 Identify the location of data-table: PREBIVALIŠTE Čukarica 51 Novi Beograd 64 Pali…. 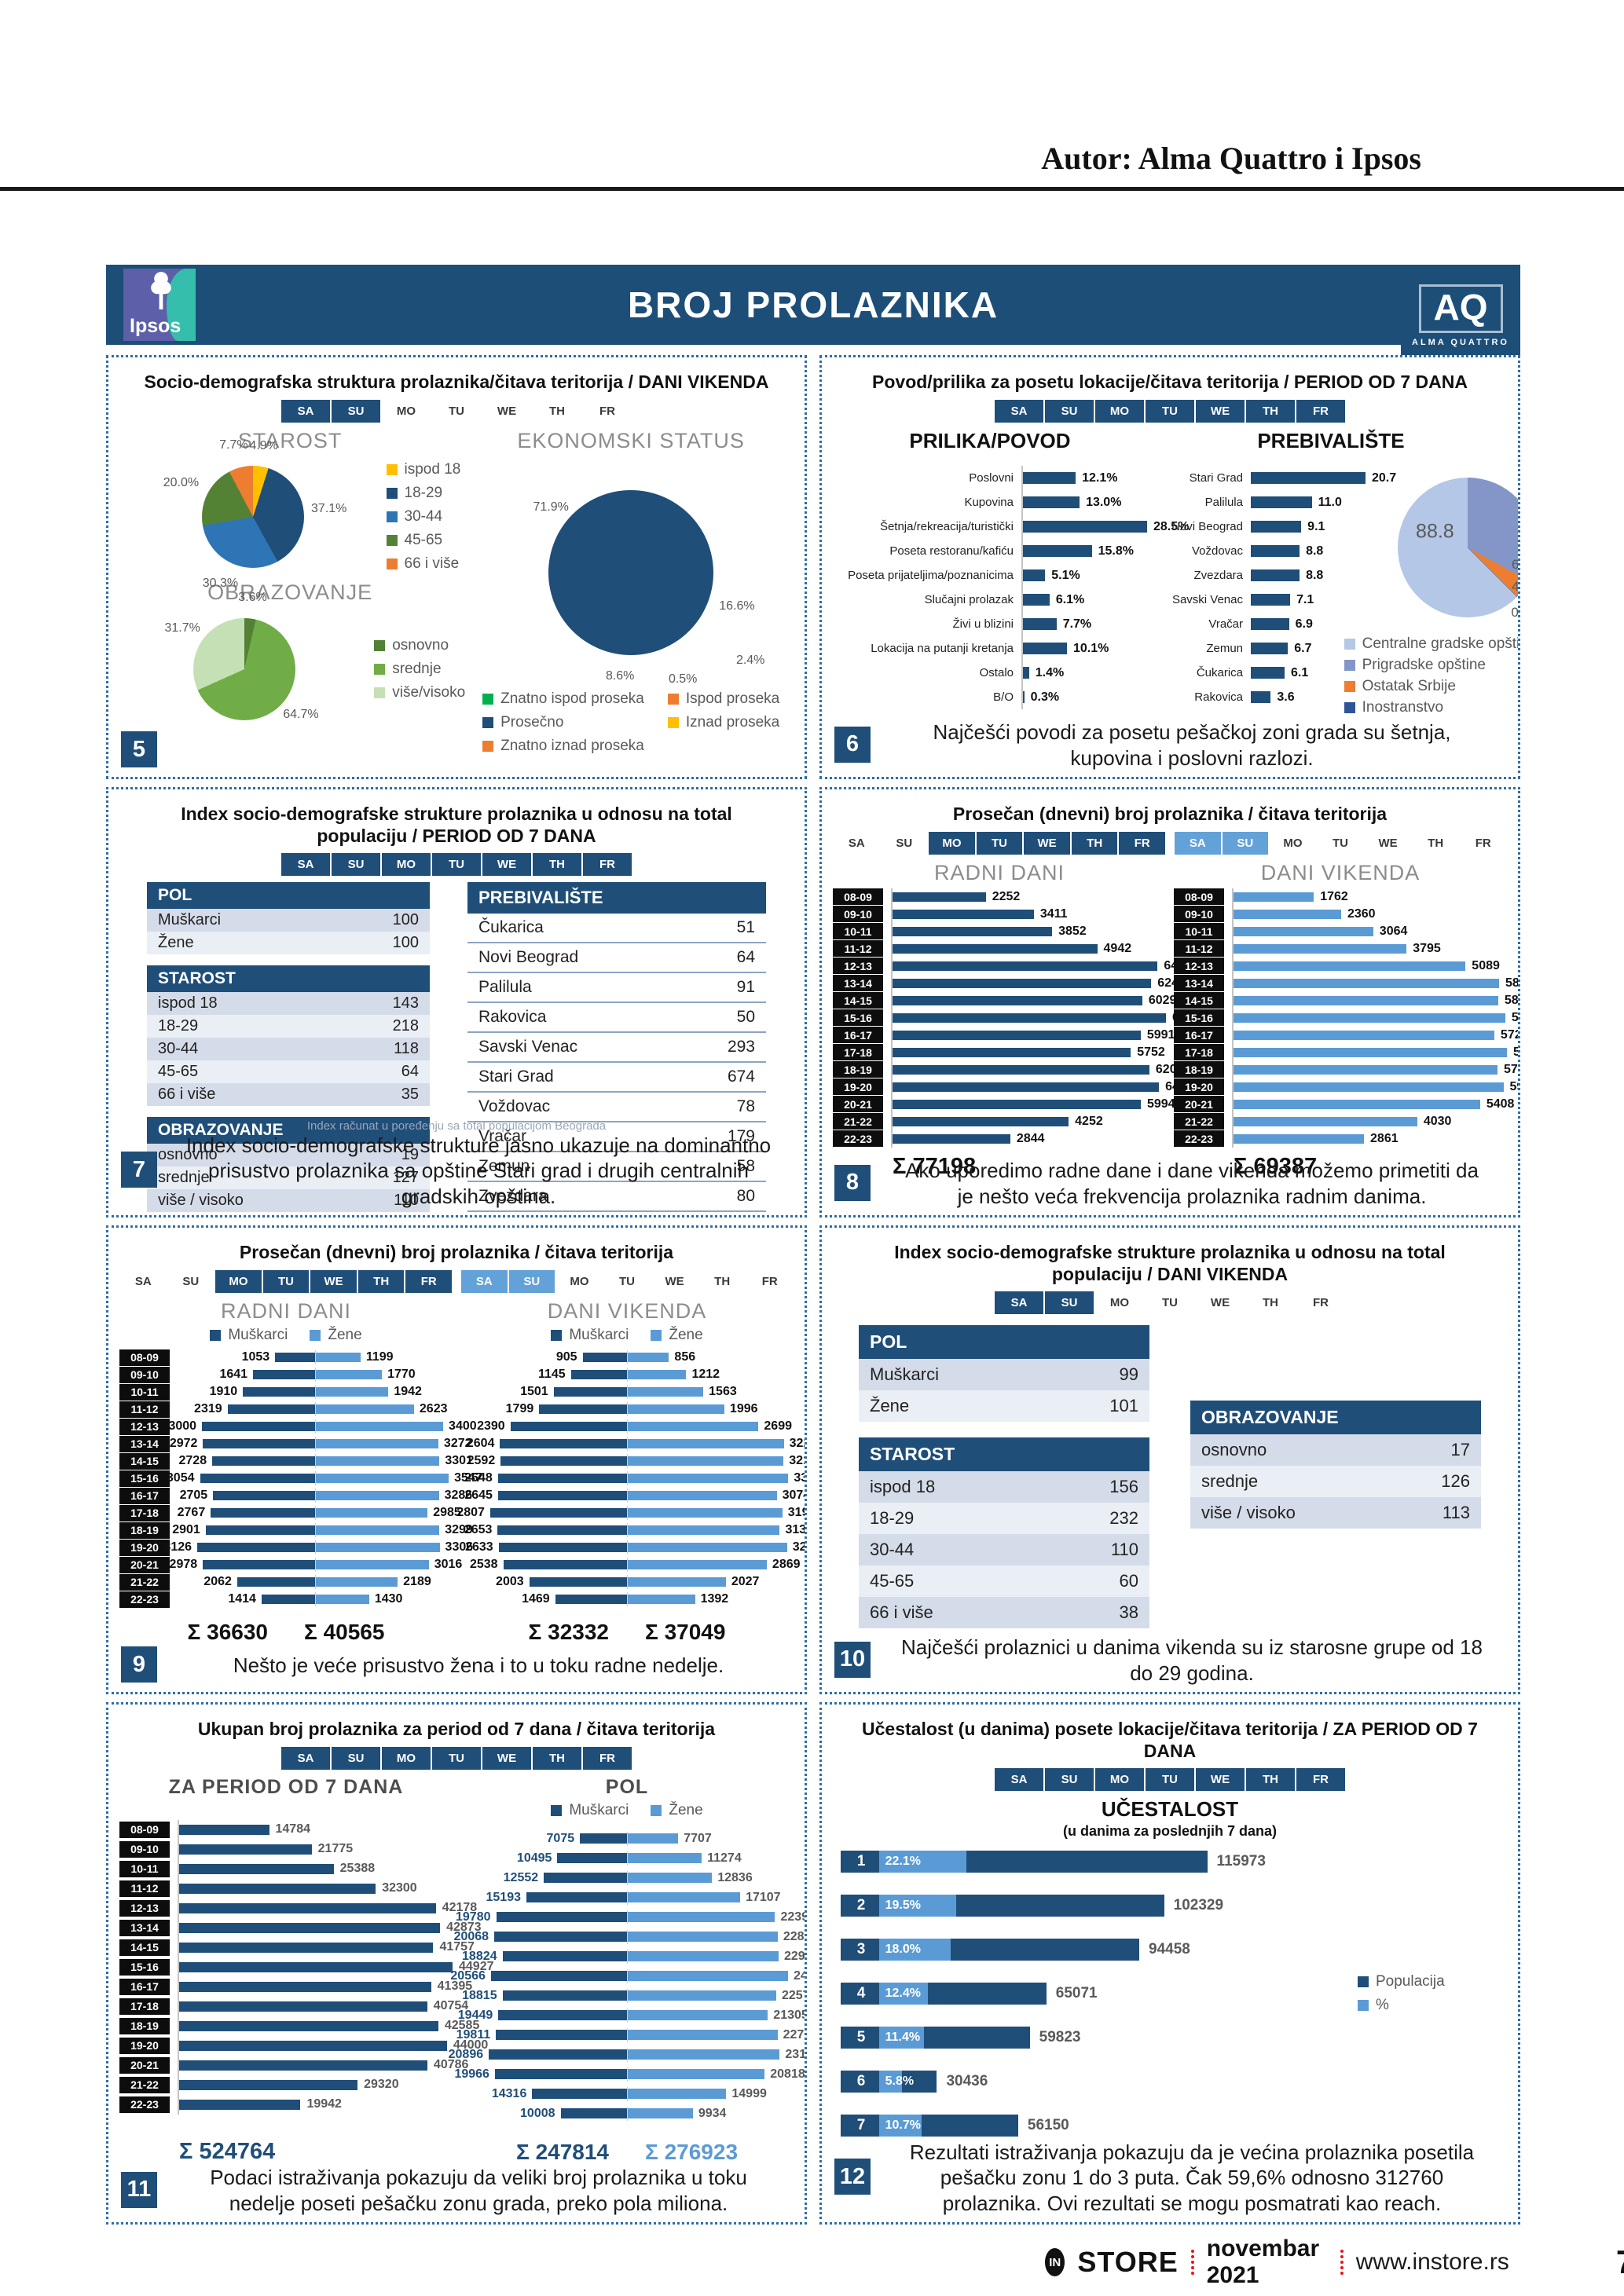
(617, 1047).